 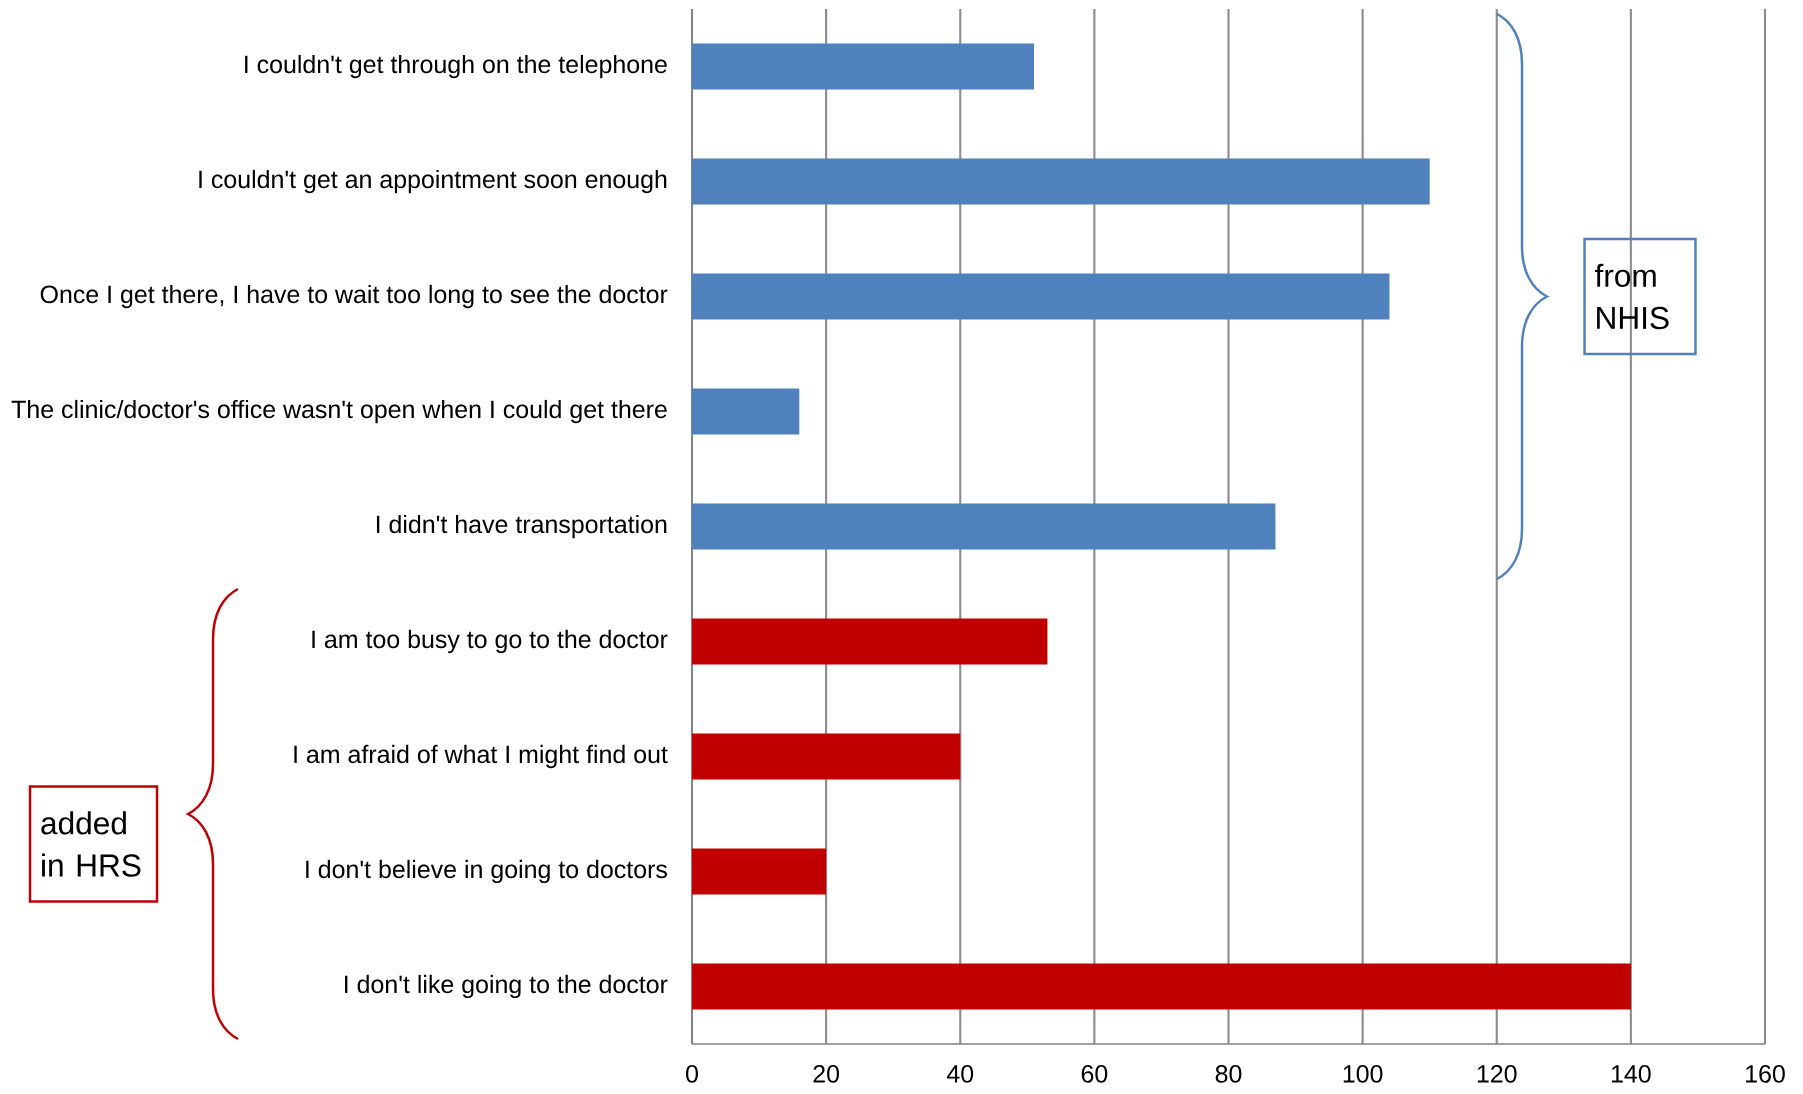 What do you see at coordinates (1631, 296) in the screenshot?
I see `annotation: from NHIS` at bounding box center [1631, 296].